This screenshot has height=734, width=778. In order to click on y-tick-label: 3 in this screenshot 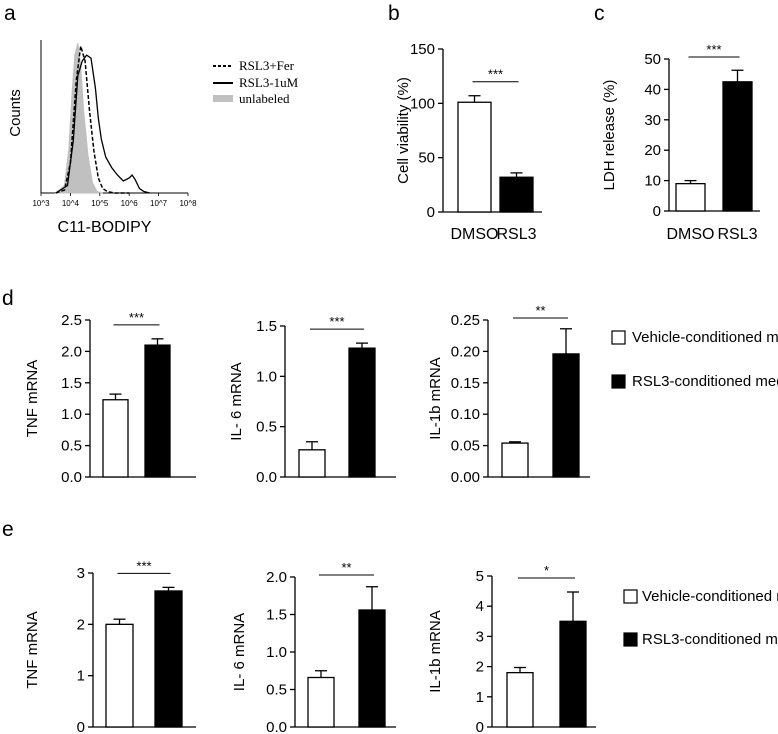, I will do `click(81, 573)`.